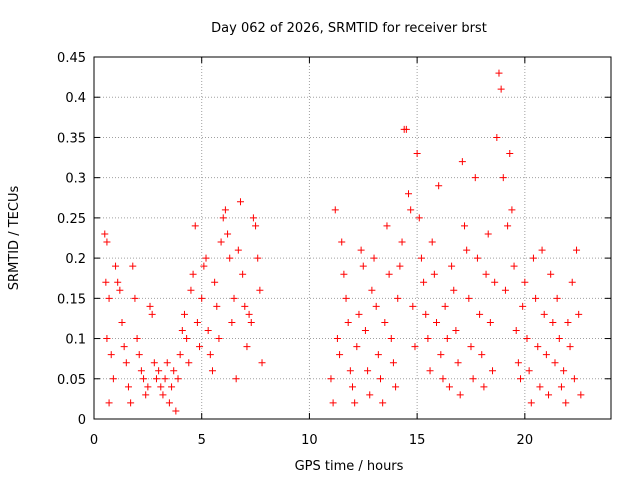 This screenshot has height=480, width=640. What do you see at coordinates (349, 466) in the screenshot?
I see `x-axis-label: GPS time / hours` at bounding box center [349, 466].